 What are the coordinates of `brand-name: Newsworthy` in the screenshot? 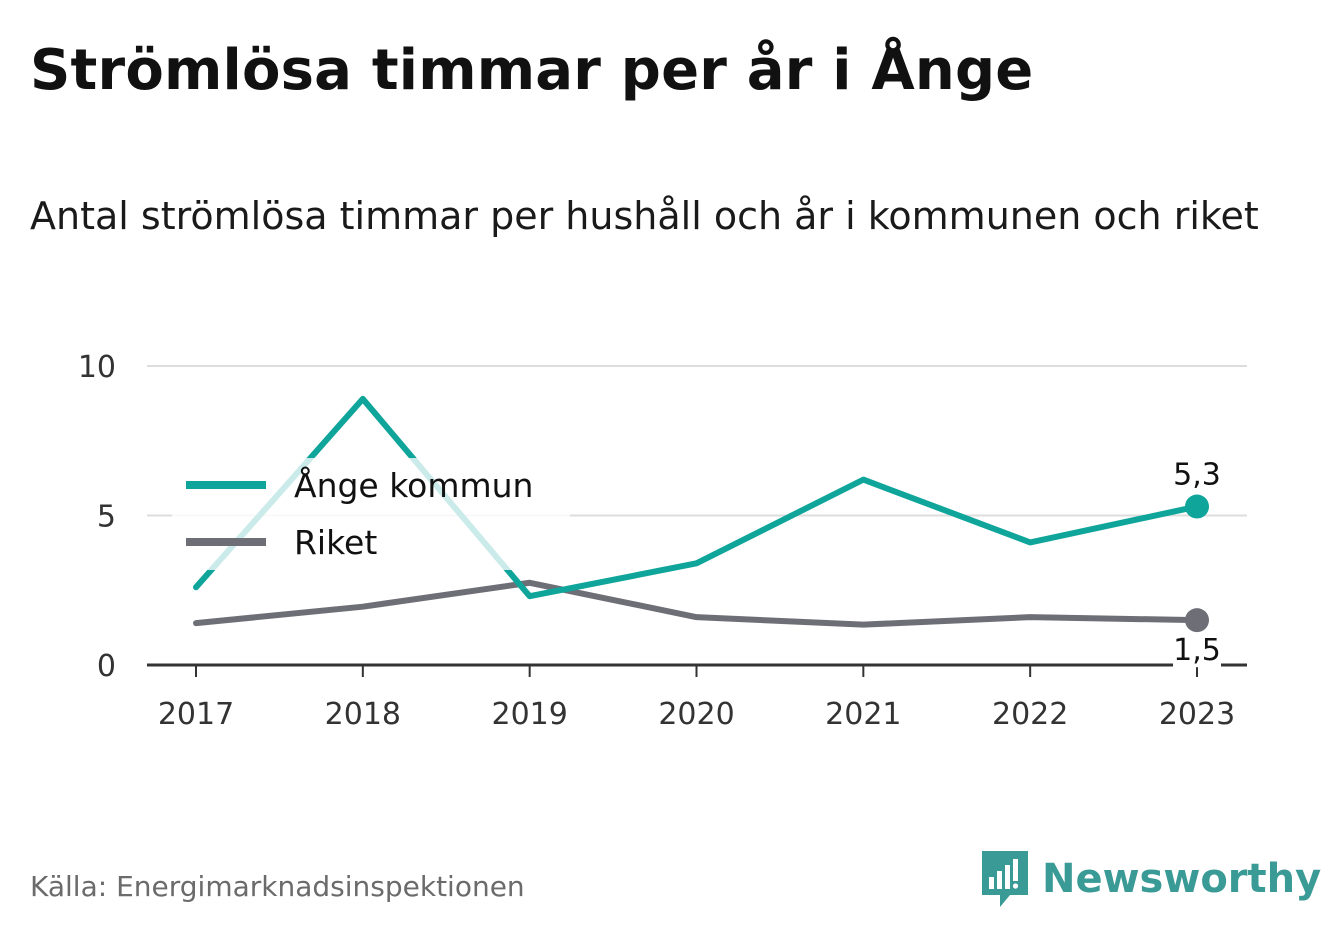 It's located at (1182, 879).